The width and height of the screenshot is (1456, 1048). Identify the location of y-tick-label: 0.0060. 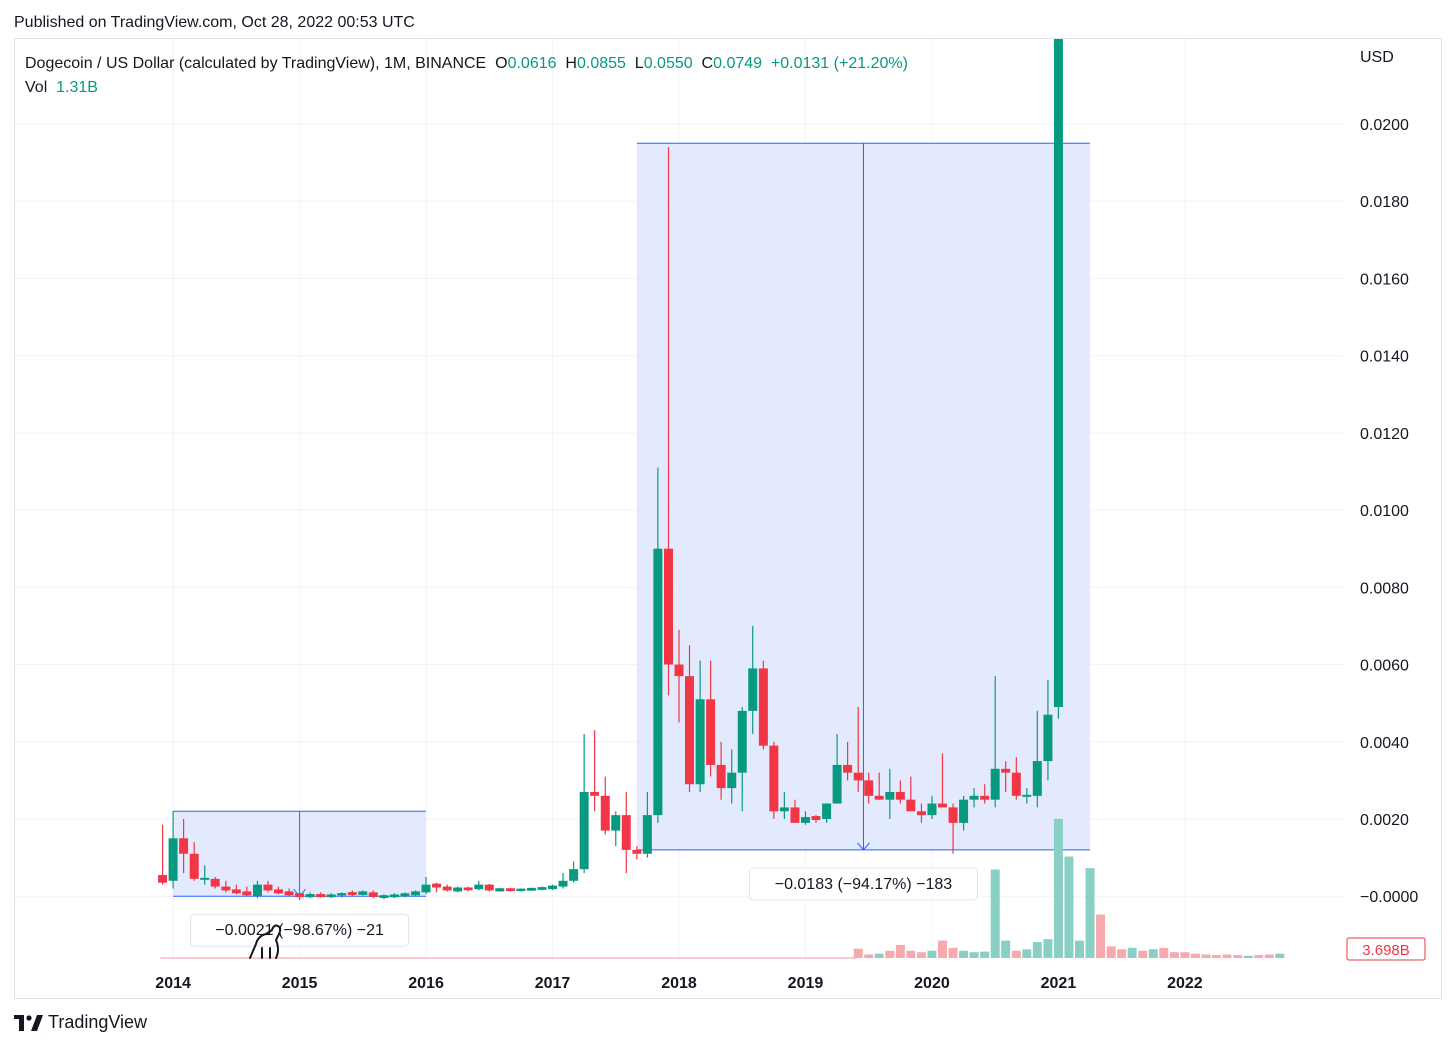
(1384, 666).